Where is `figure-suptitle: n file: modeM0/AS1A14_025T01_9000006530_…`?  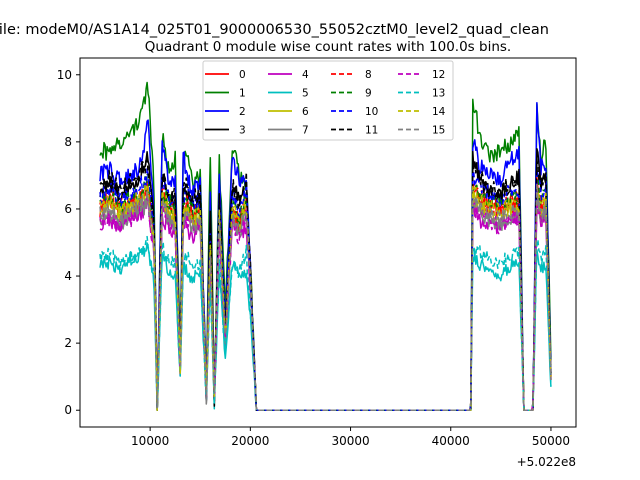 figure-suptitle: n file: modeM0/AS1A14_025T01_9000006530_… is located at coordinates (274, 30).